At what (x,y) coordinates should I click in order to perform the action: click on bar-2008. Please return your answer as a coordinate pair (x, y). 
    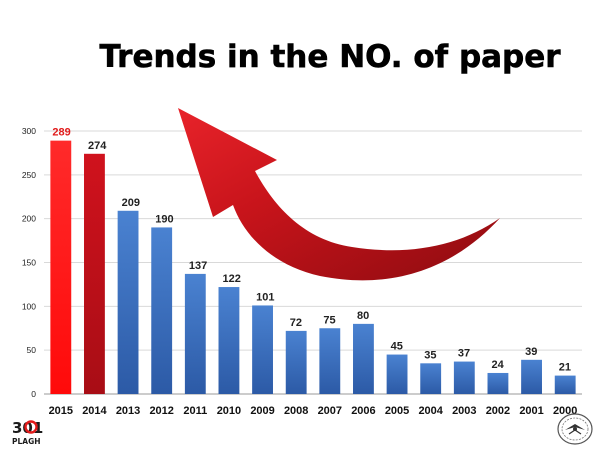
    Looking at the image, I should click on (296, 362).